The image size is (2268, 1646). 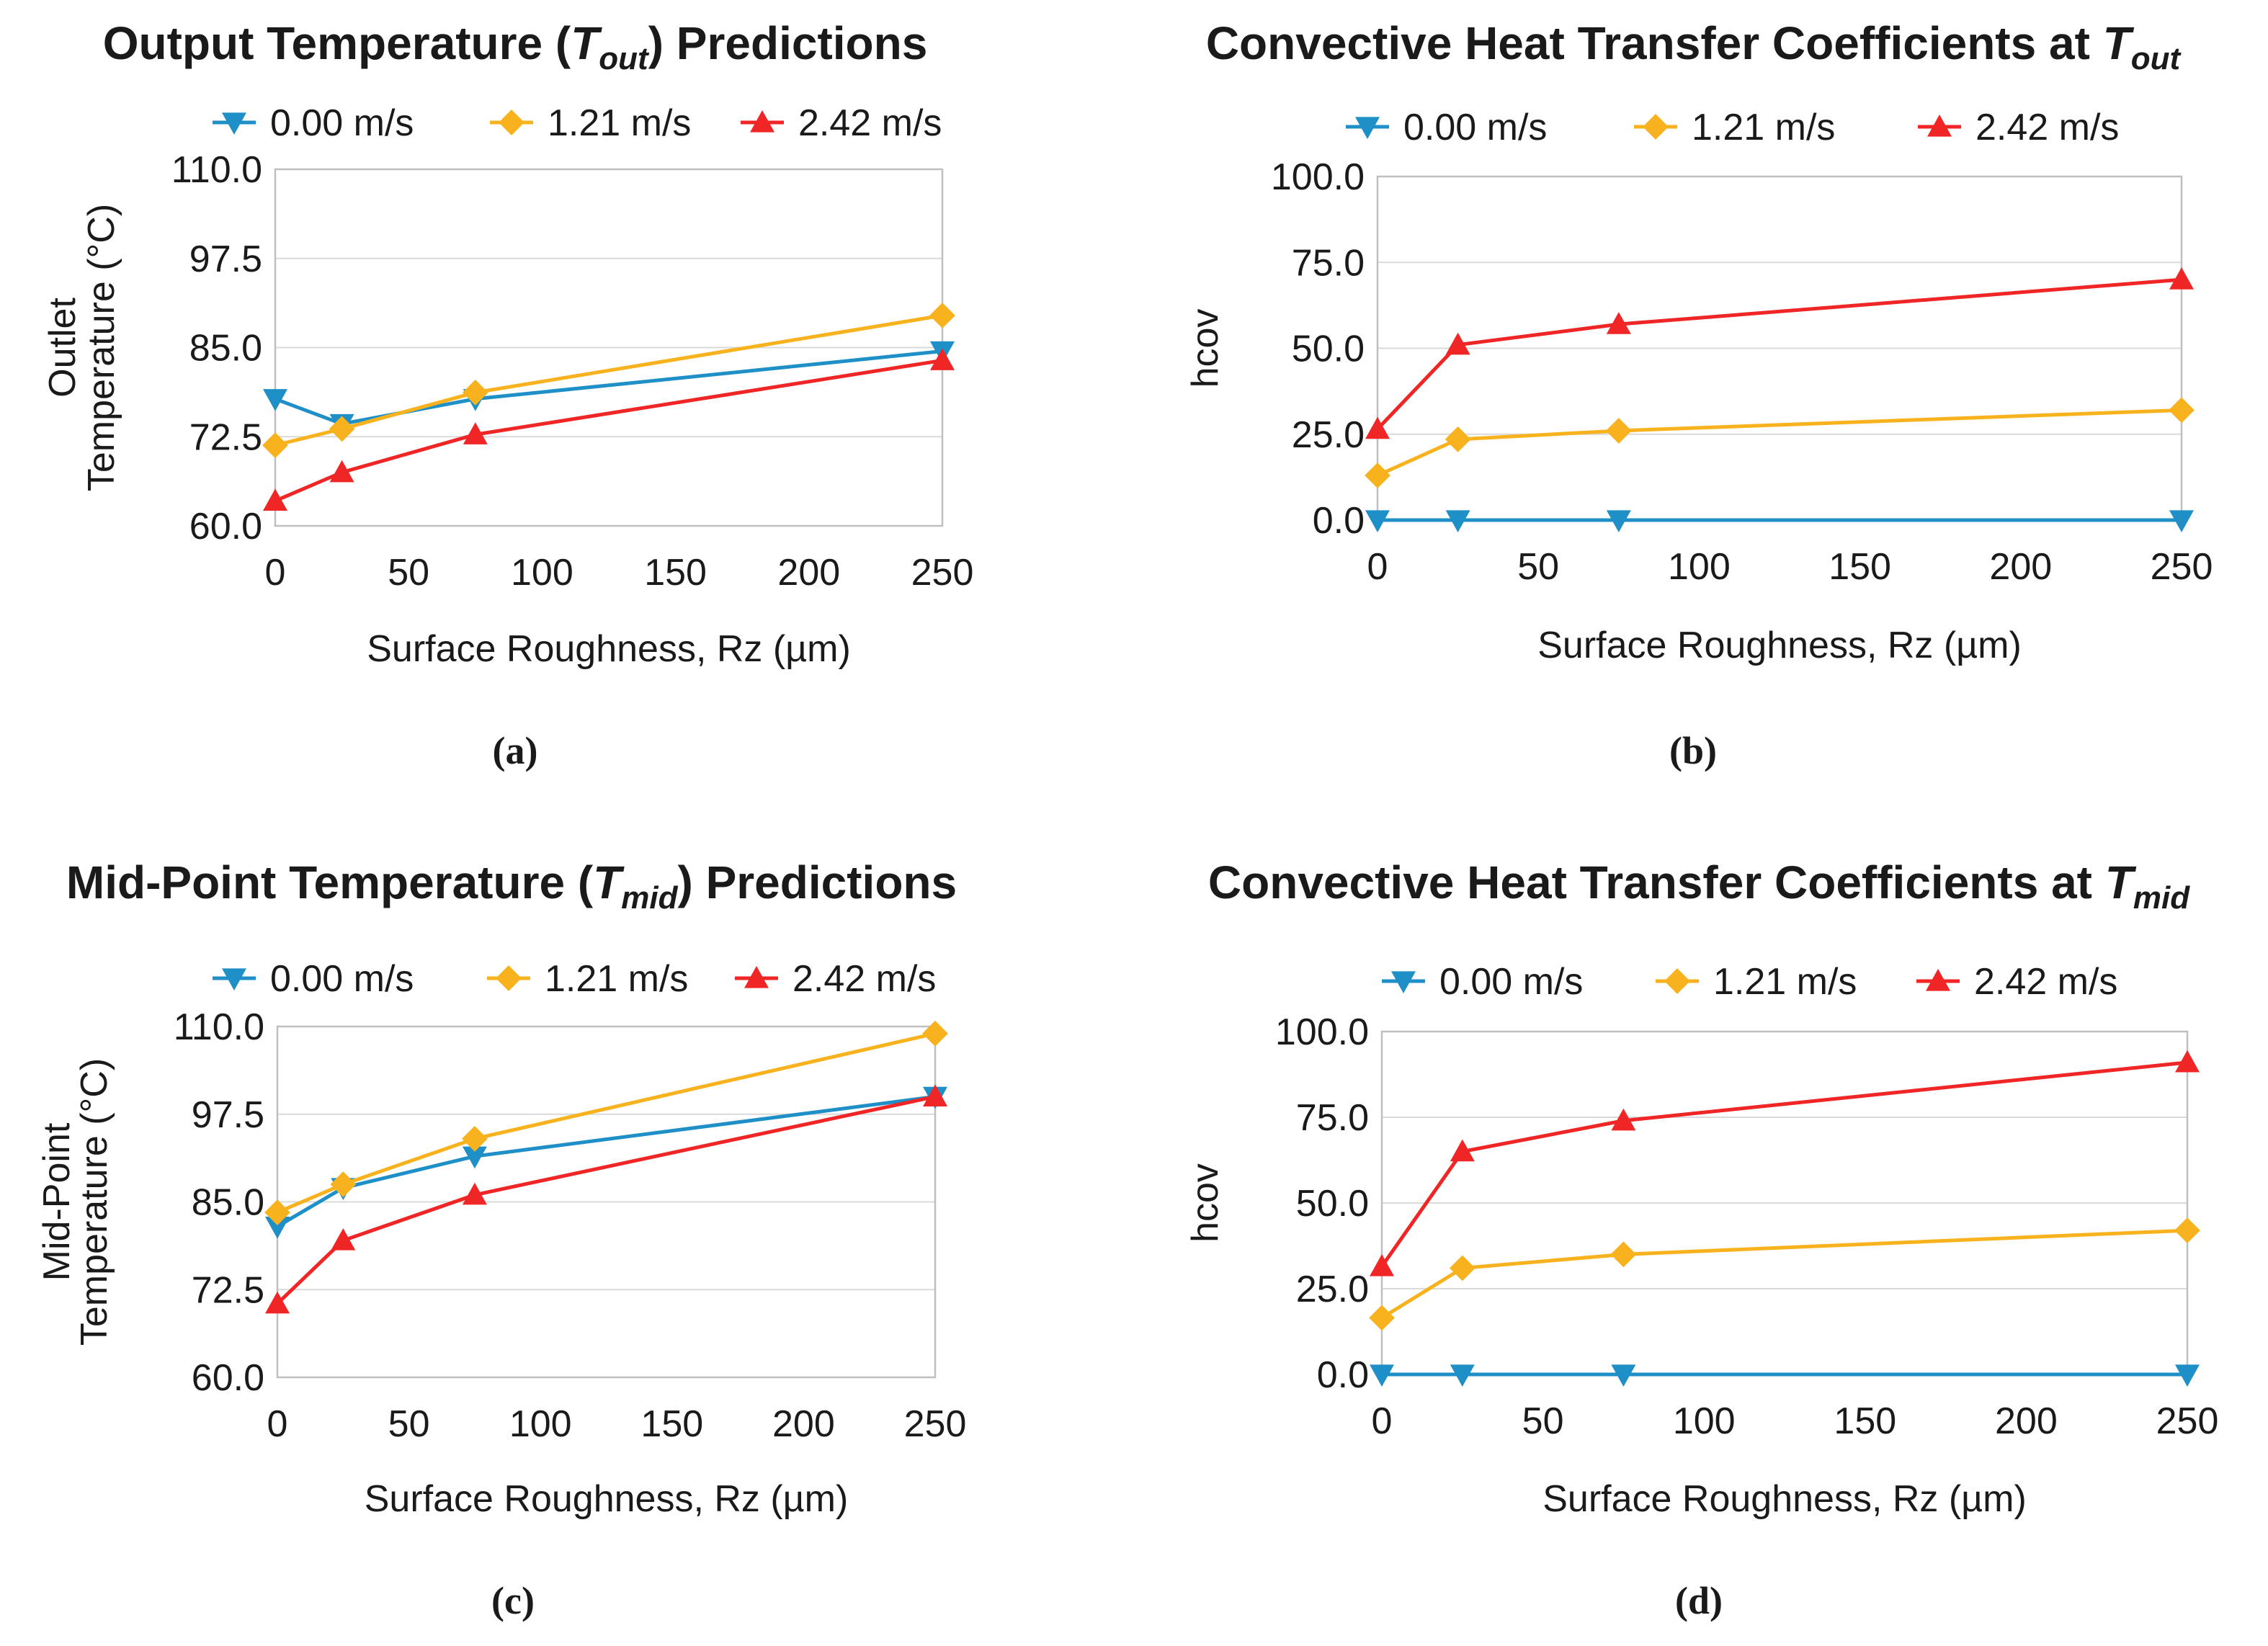 I want to click on y-tick-label: 75.0, so click(x=1328, y=263).